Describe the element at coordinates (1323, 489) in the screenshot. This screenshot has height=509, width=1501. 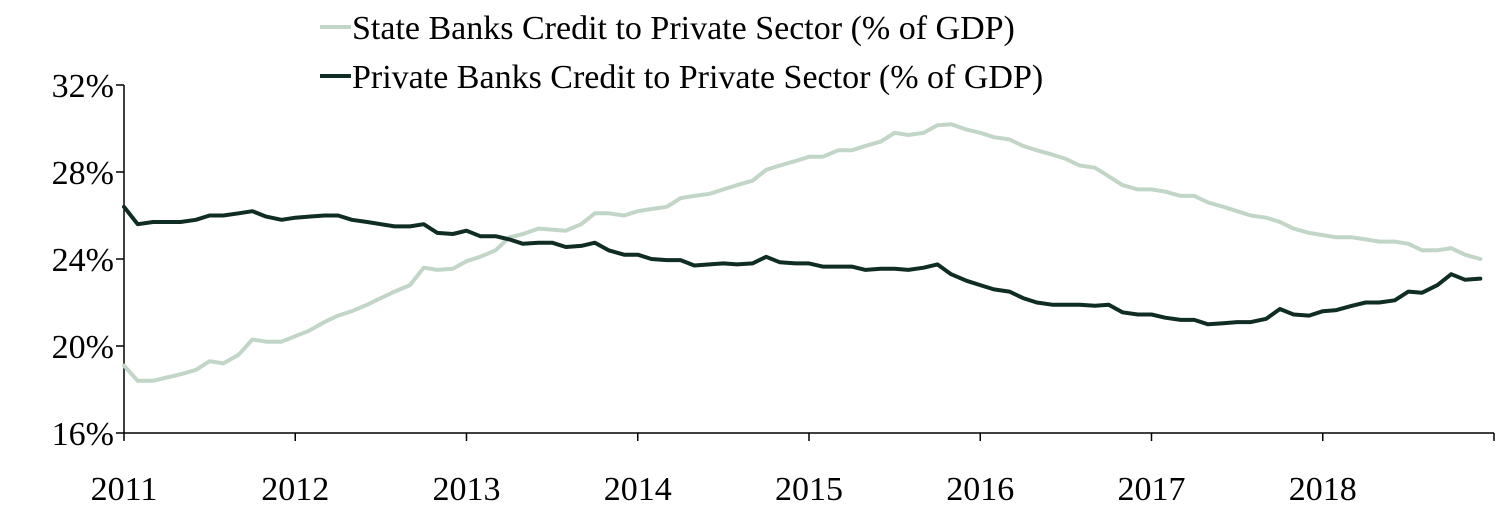
I see `x-tick-label: 2018` at that location.